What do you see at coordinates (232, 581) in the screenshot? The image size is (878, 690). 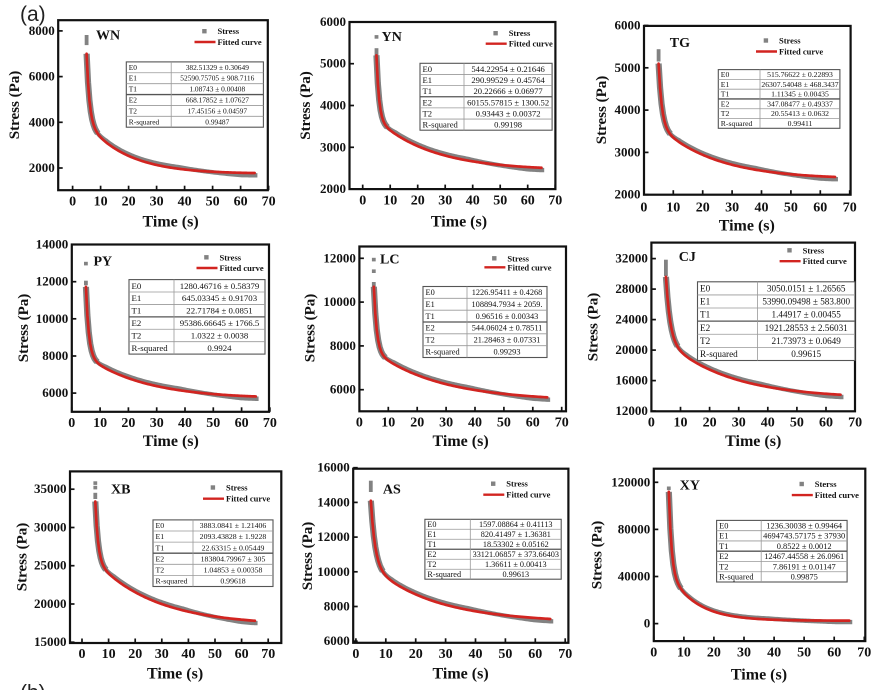 I see `svg-text: 0.99618` at bounding box center [232, 581].